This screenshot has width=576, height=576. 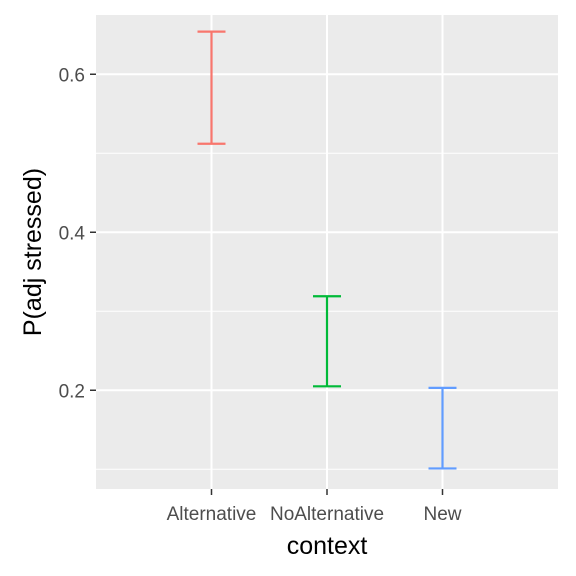 I want to click on x-tick-label-0: Alternative, so click(x=212, y=514).